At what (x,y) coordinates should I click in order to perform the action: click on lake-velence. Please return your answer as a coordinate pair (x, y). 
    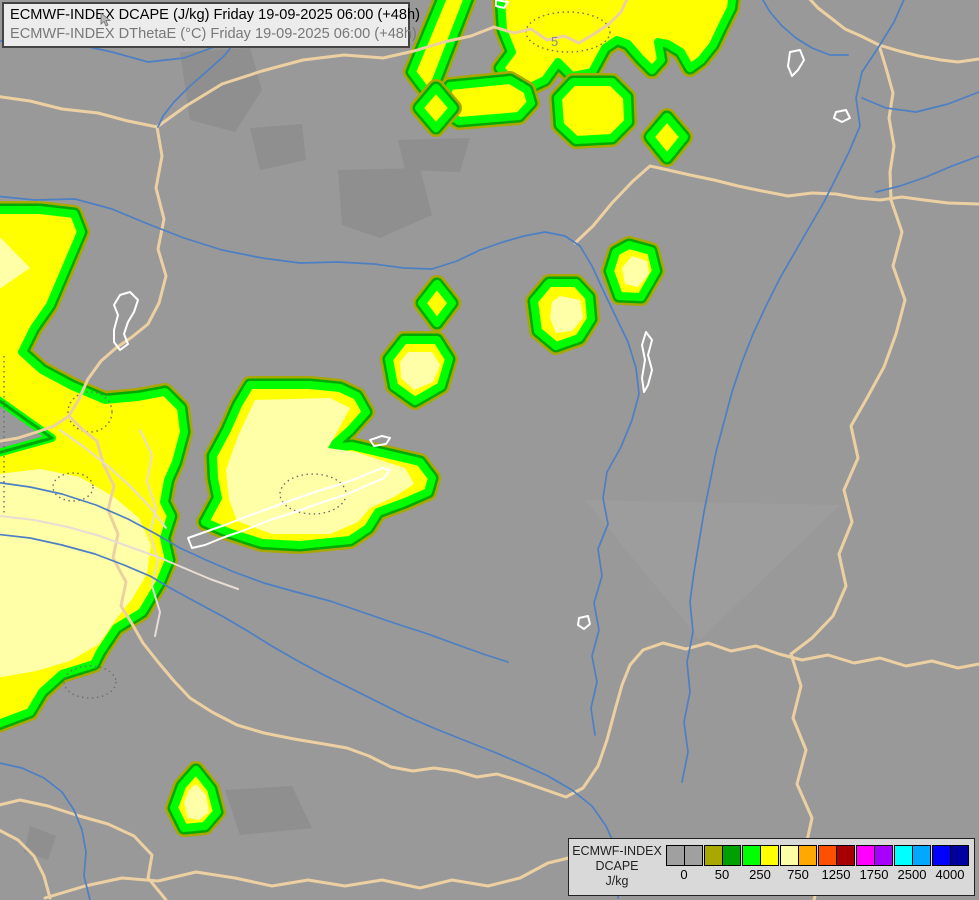
    Looking at the image, I should click on (380, 441).